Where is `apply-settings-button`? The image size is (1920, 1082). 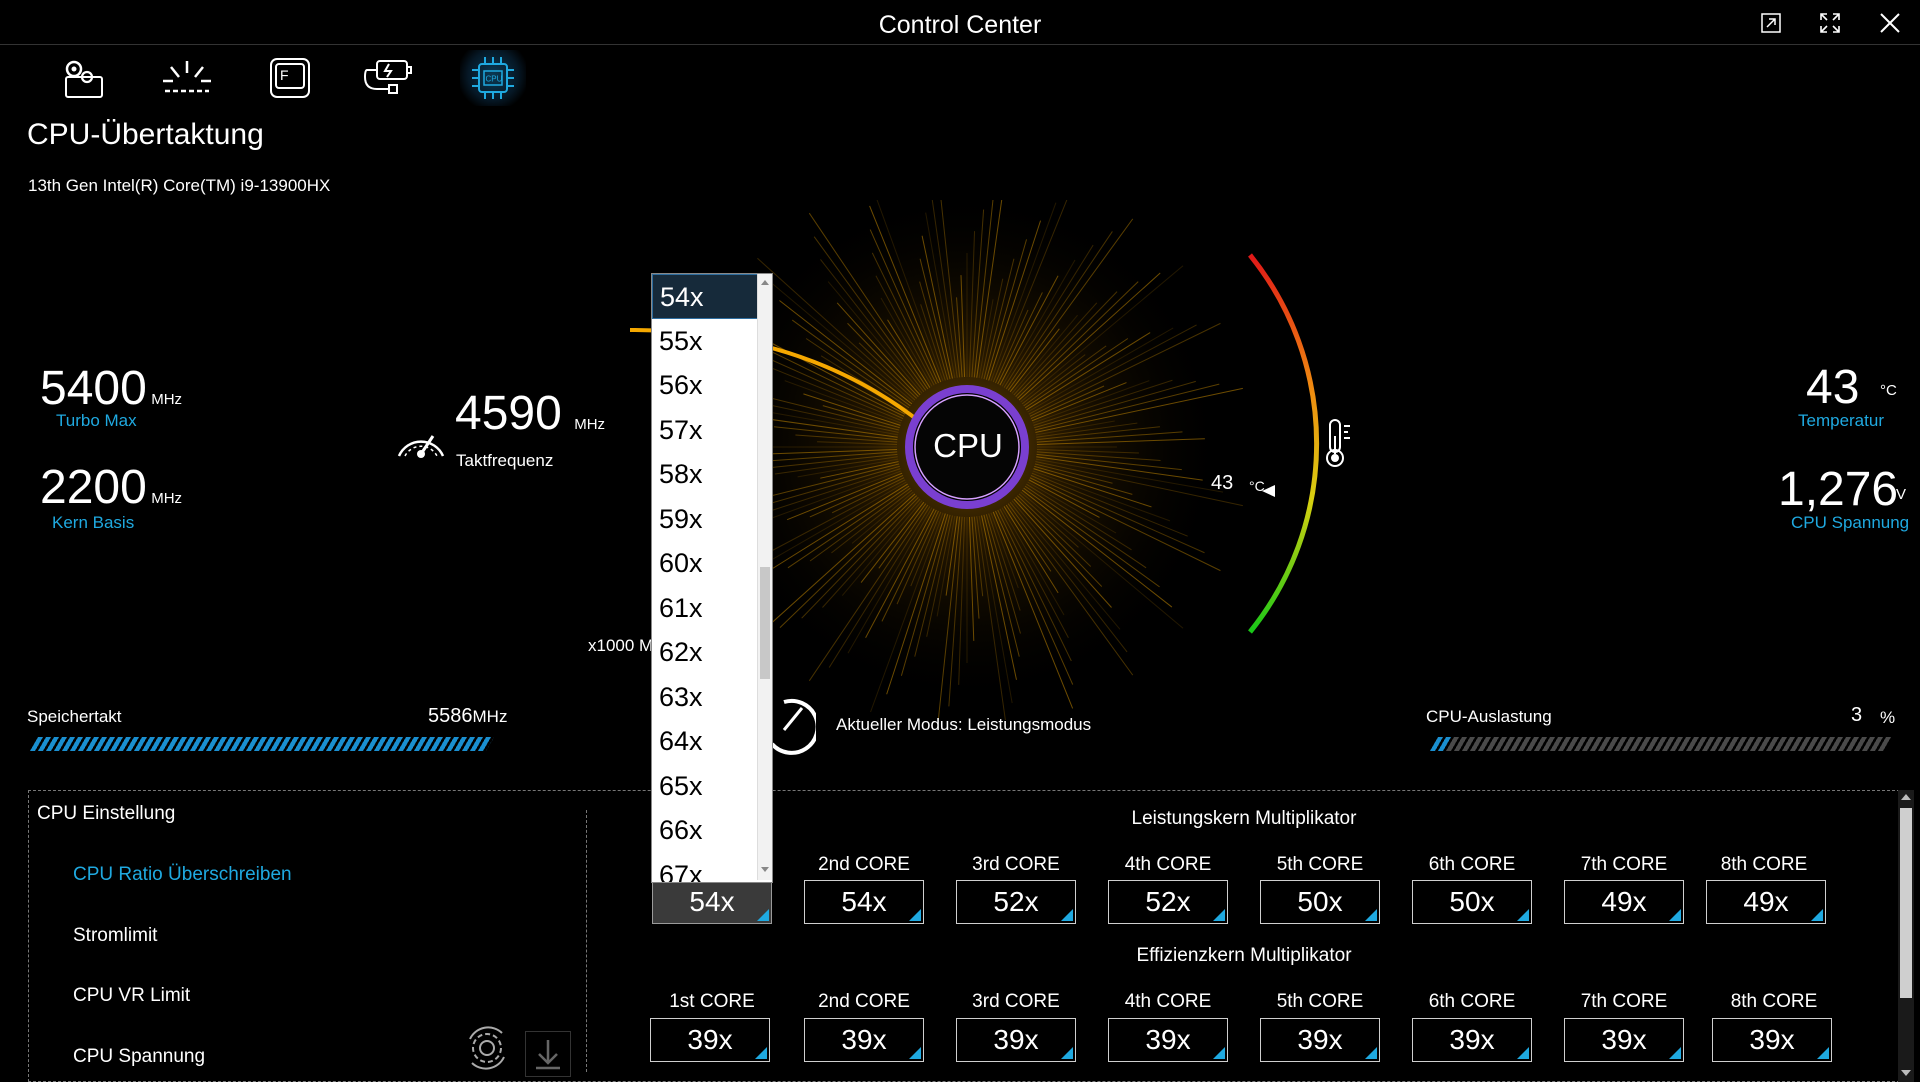
apply-settings-button is located at coordinates (487, 1050).